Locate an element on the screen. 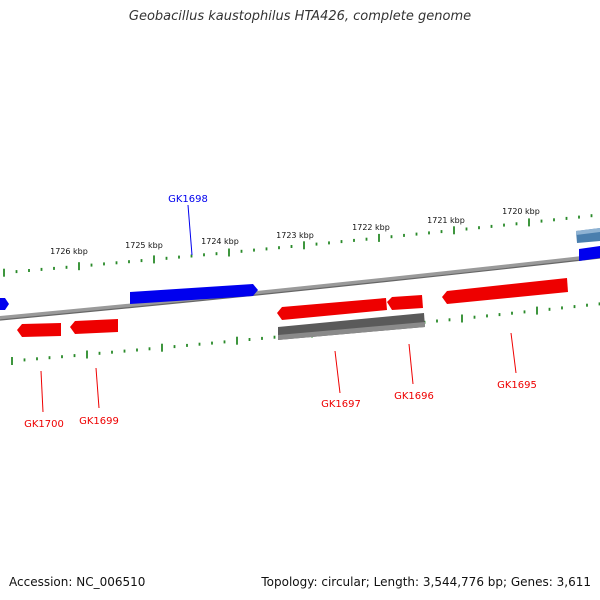 The image size is (600, 600). feature-gray-highlight is located at coordinates (351, 331).